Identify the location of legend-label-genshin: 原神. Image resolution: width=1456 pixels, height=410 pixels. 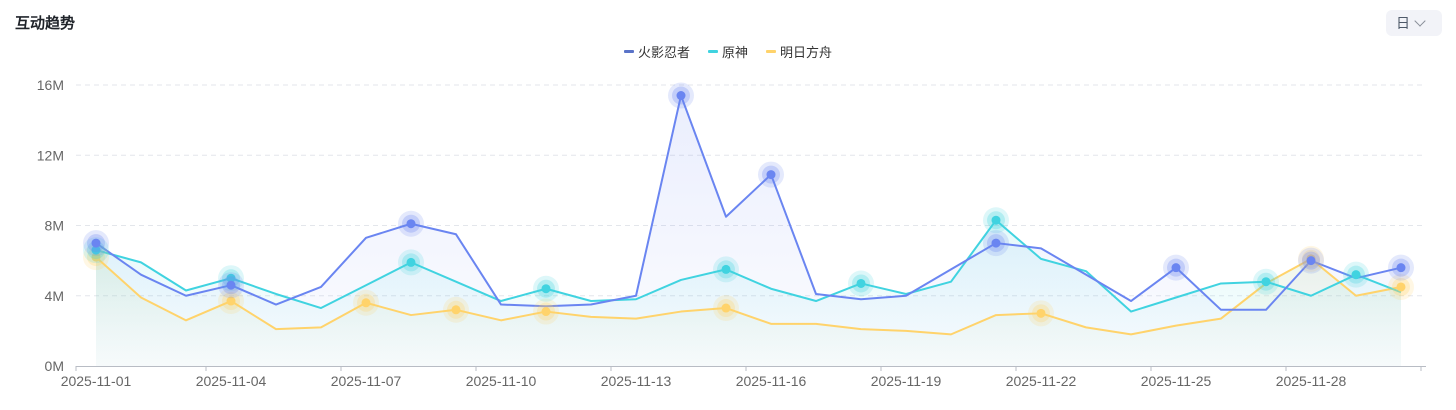
(734, 52).